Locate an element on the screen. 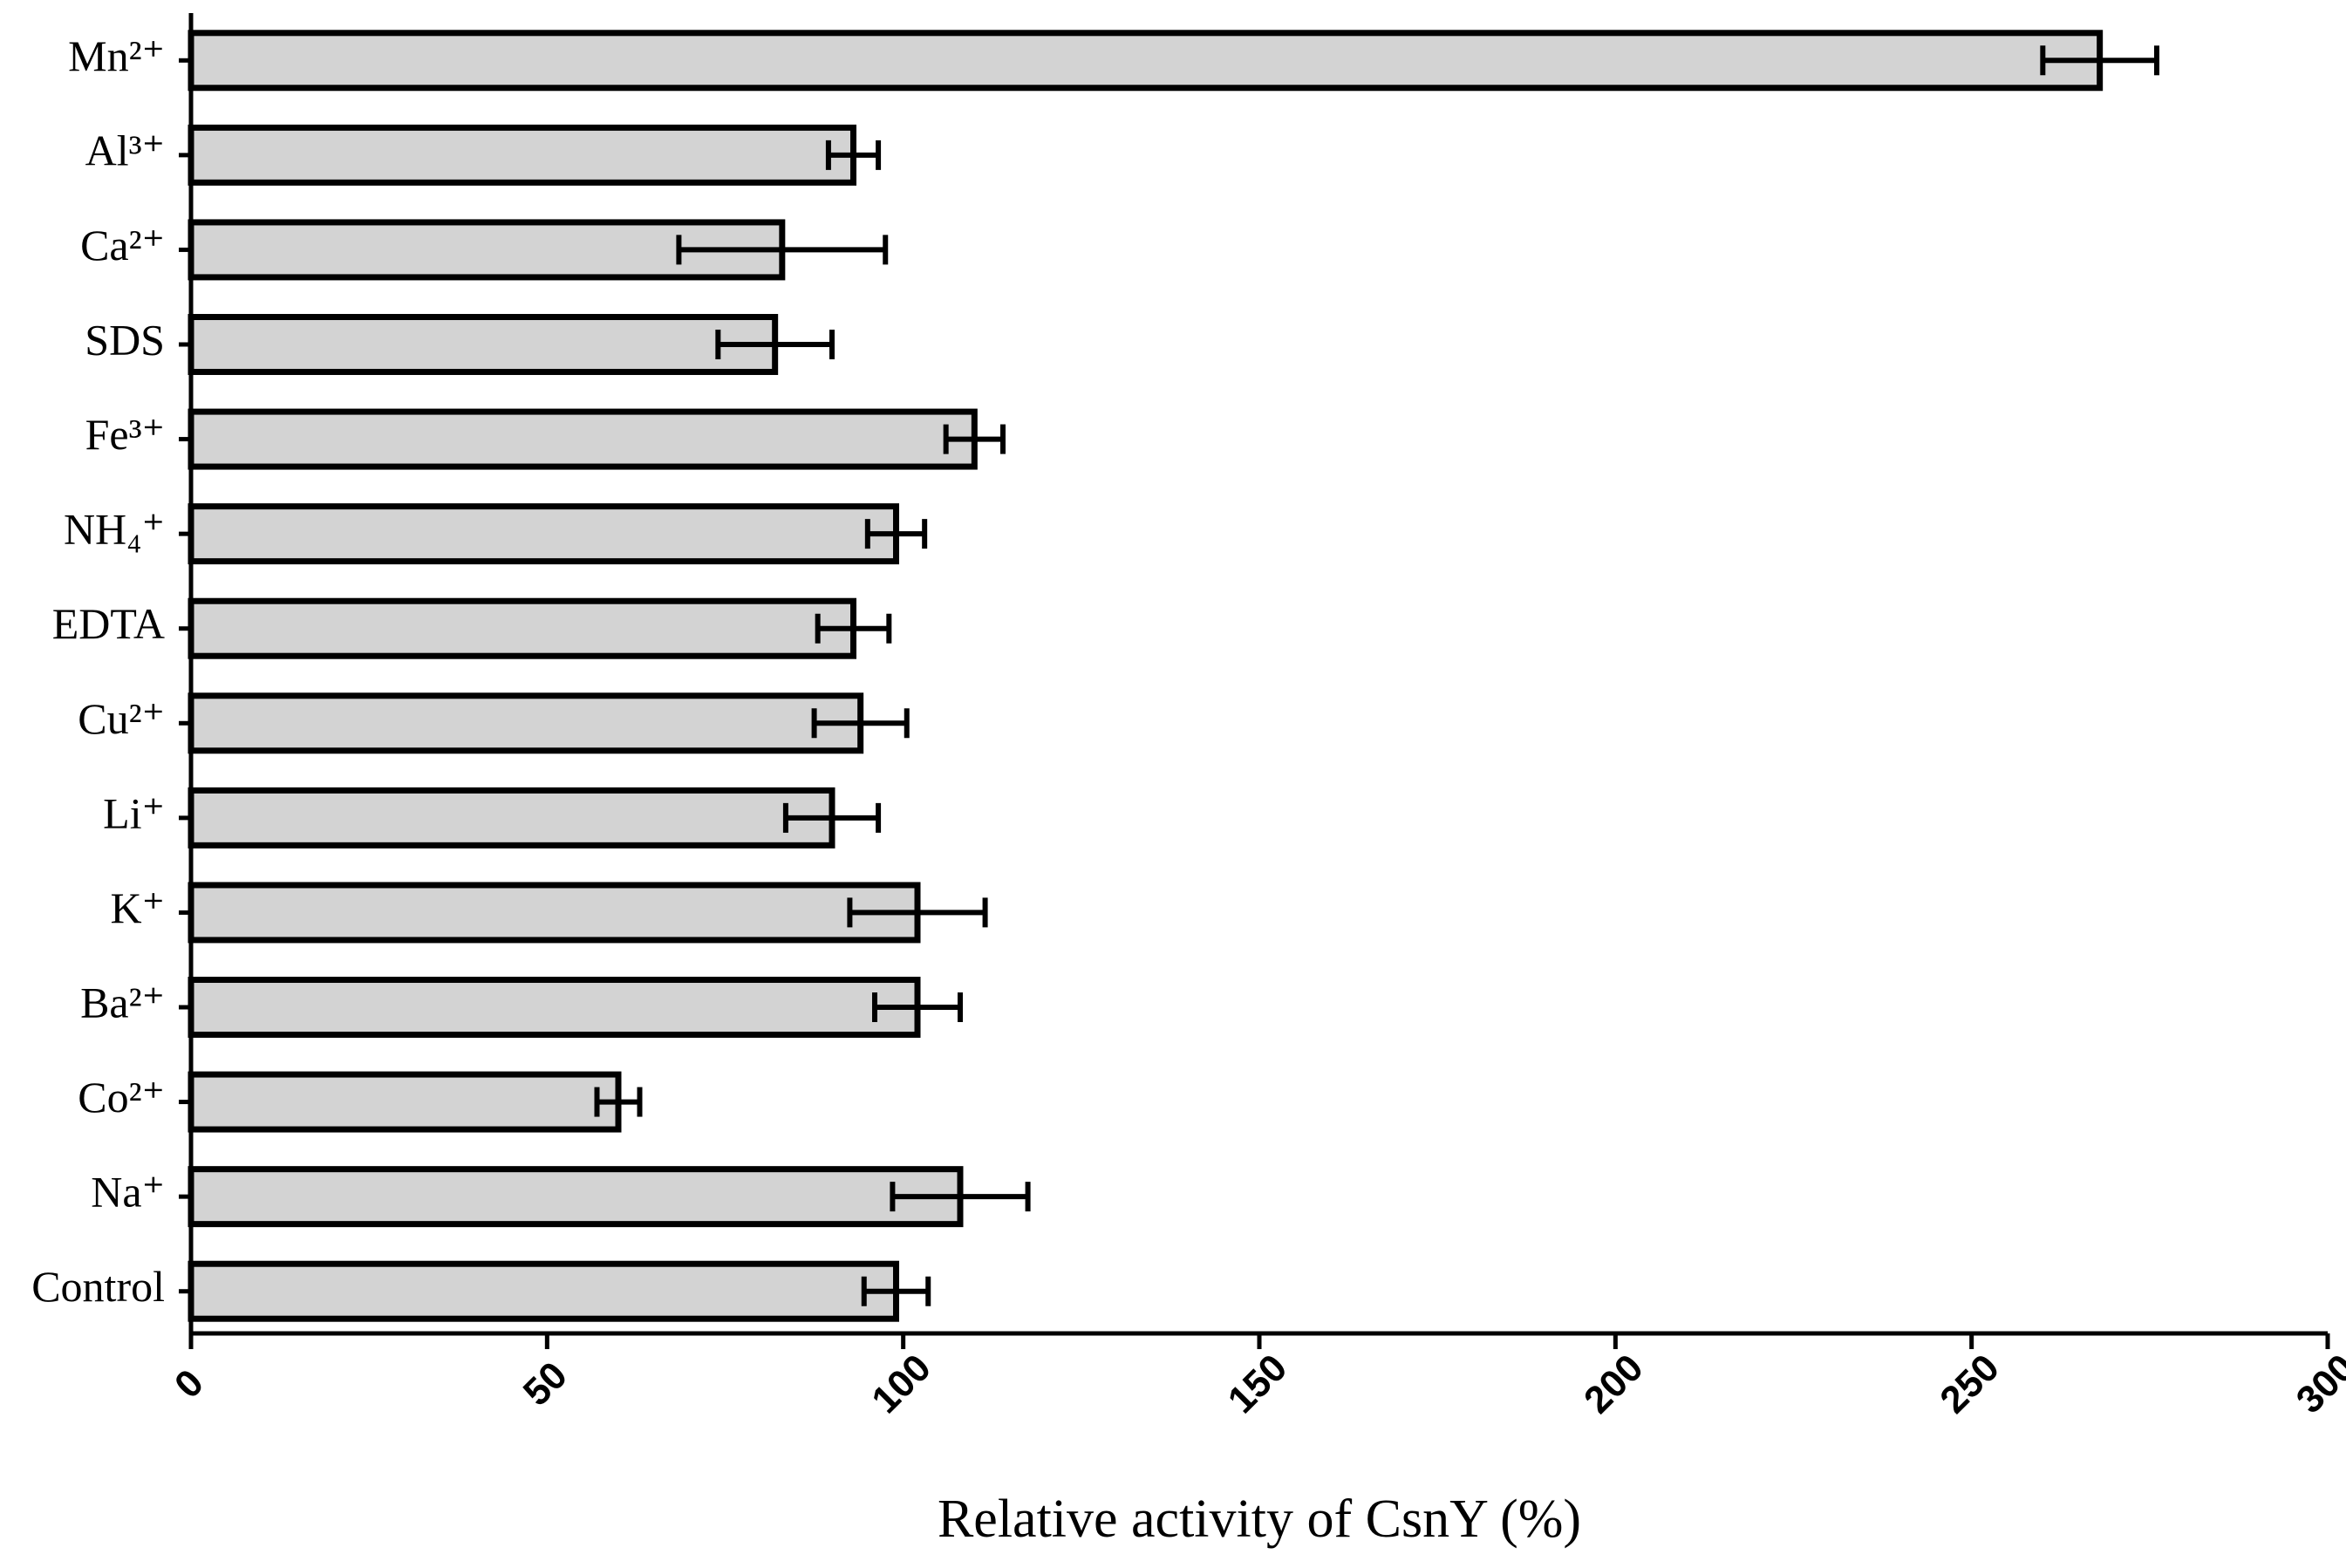 The width and height of the screenshot is (2346, 1568). x-axis-title: Relative activity of CsnY (%) is located at coordinates (1259, 1519).